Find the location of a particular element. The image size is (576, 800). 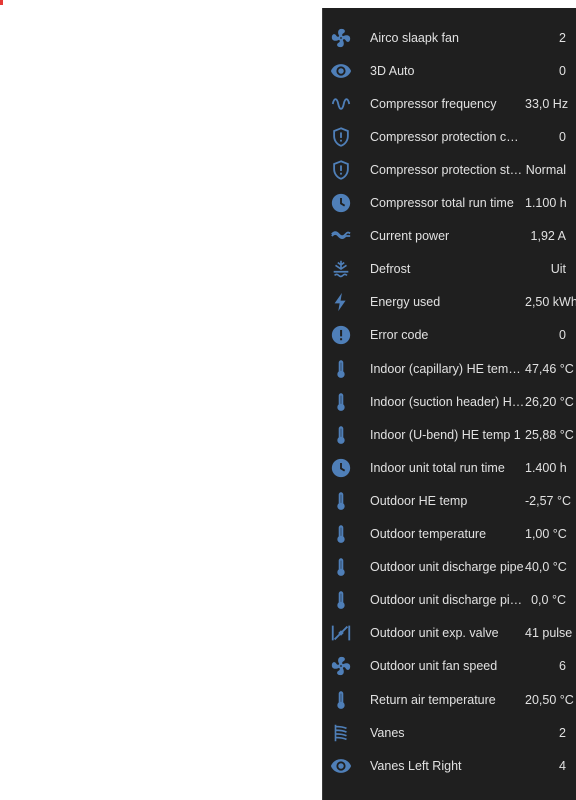

entity-row: Outdoor HE temp -2,57 °C is located at coordinates (449, 500).